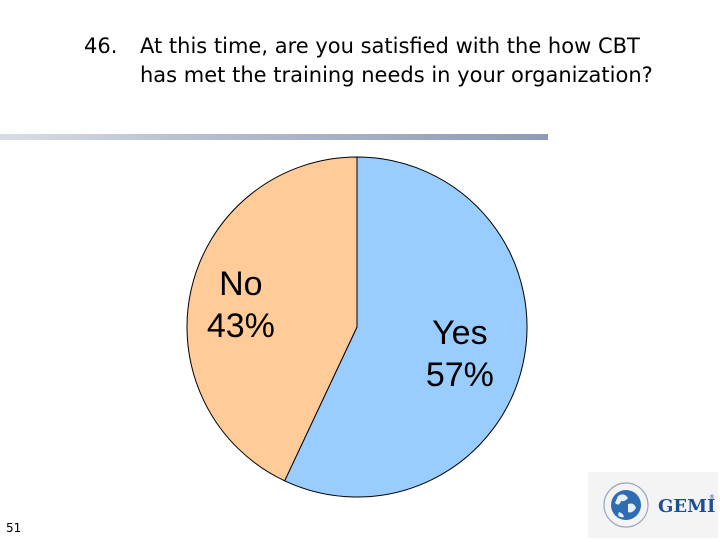  Describe the element at coordinates (274, 137) in the screenshot. I see `title-divider` at that location.